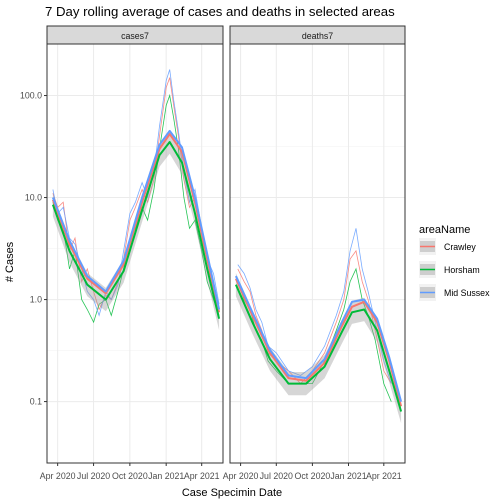  I want to click on observed-line-crawley, so click(314, 317).